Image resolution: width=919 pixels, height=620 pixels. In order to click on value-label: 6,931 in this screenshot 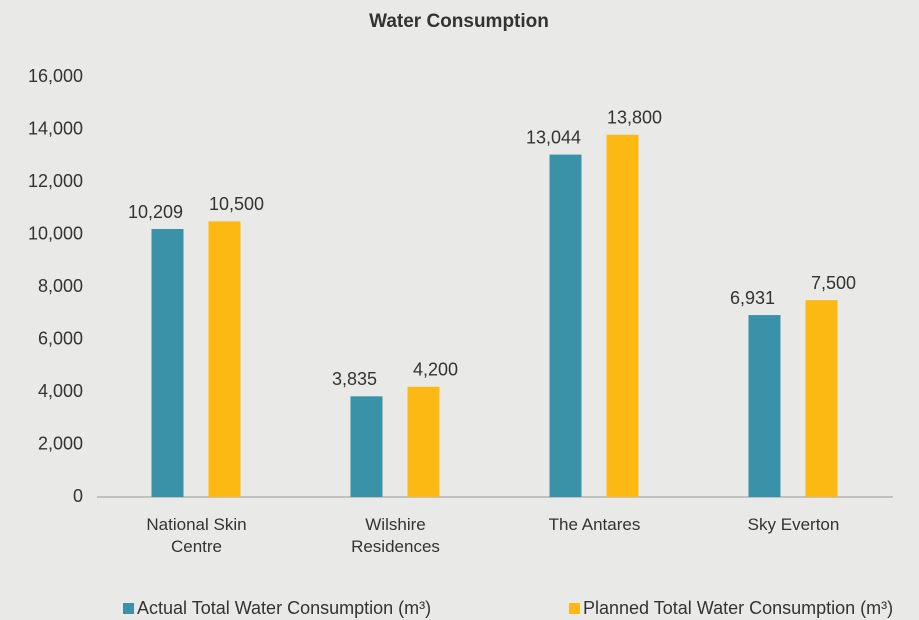, I will do `click(752, 298)`.